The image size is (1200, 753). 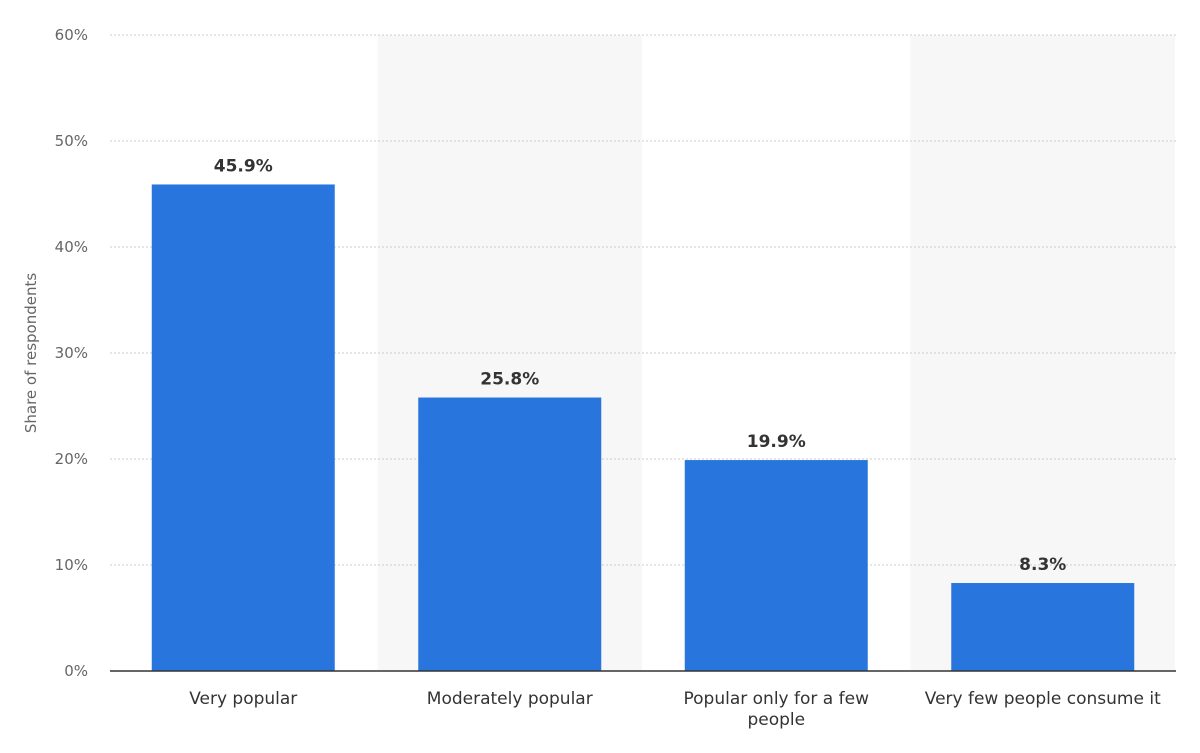 What do you see at coordinates (243, 699) in the screenshot?
I see `x-tick-label: Very popular` at bounding box center [243, 699].